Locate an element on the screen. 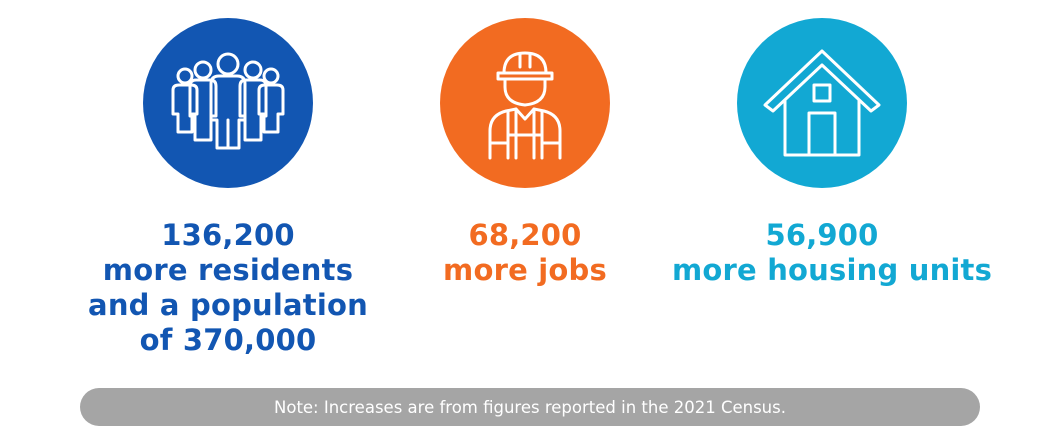 This screenshot has height=440, width=1050. residents-line: and a population is located at coordinates (228, 305).